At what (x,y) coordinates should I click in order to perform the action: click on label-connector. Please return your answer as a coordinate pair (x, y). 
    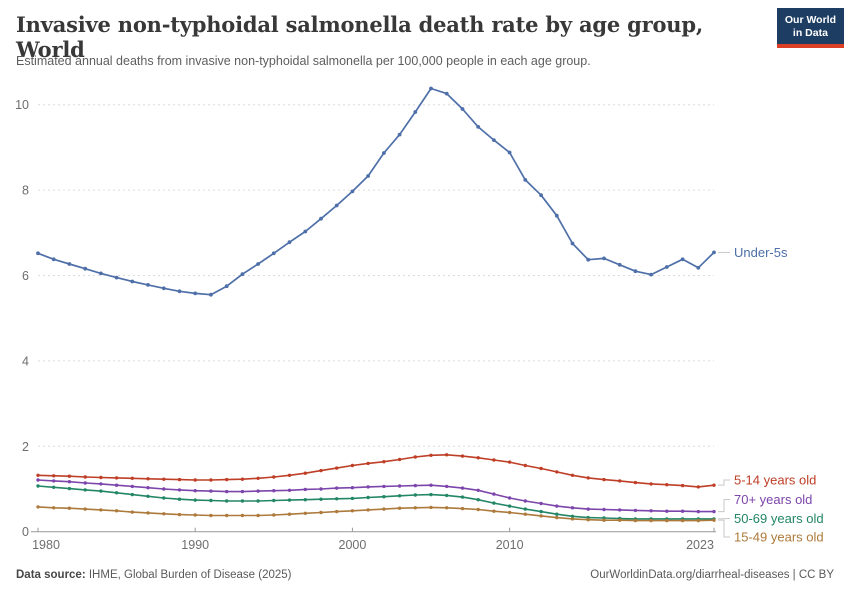
    Looking at the image, I should click on (724, 482).